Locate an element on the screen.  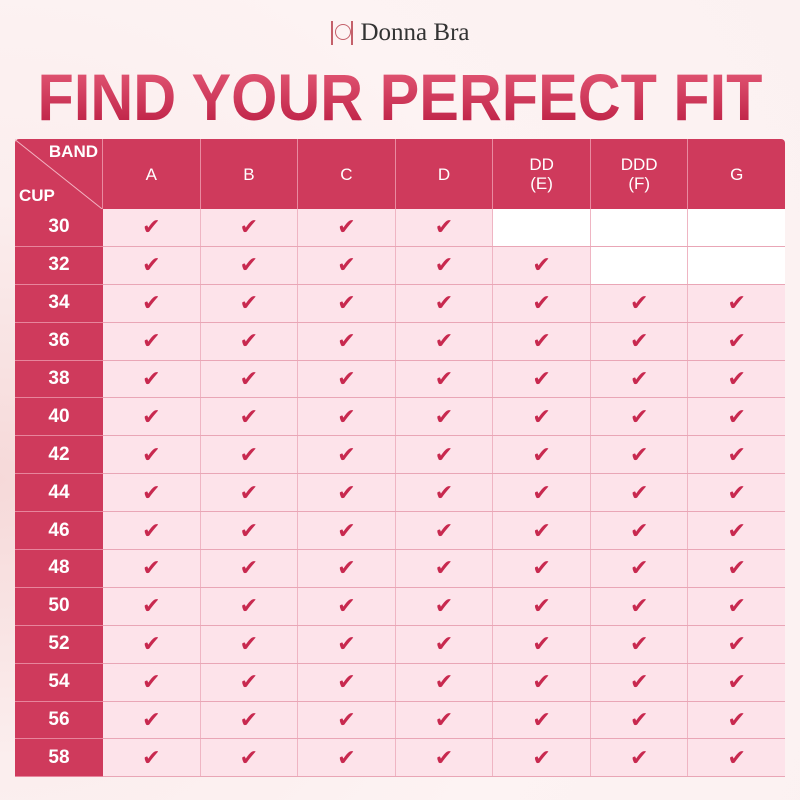
column-header: B is located at coordinates (250, 174).